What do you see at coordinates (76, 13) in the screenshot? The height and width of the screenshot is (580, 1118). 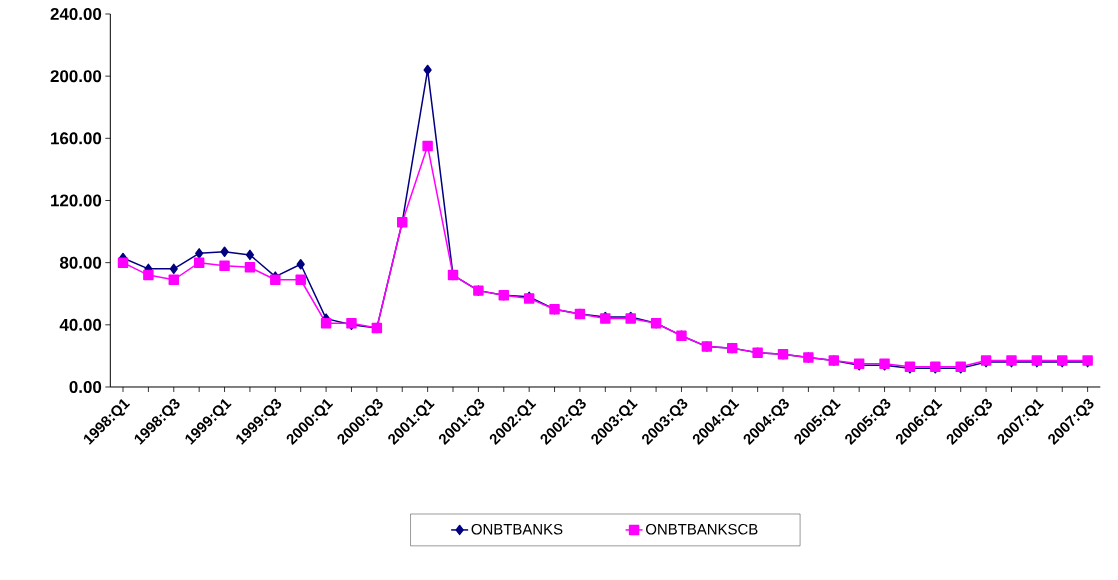 I see `y-tick-label: 240.00` at bounding box center [76, 13].